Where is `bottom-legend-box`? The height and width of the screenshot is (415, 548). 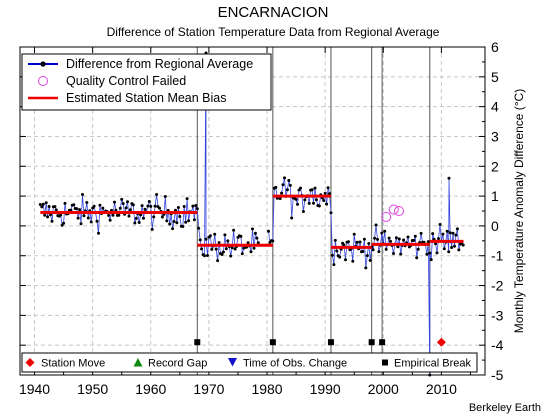
bottom-legend-box is located at coordinates (249, 362).